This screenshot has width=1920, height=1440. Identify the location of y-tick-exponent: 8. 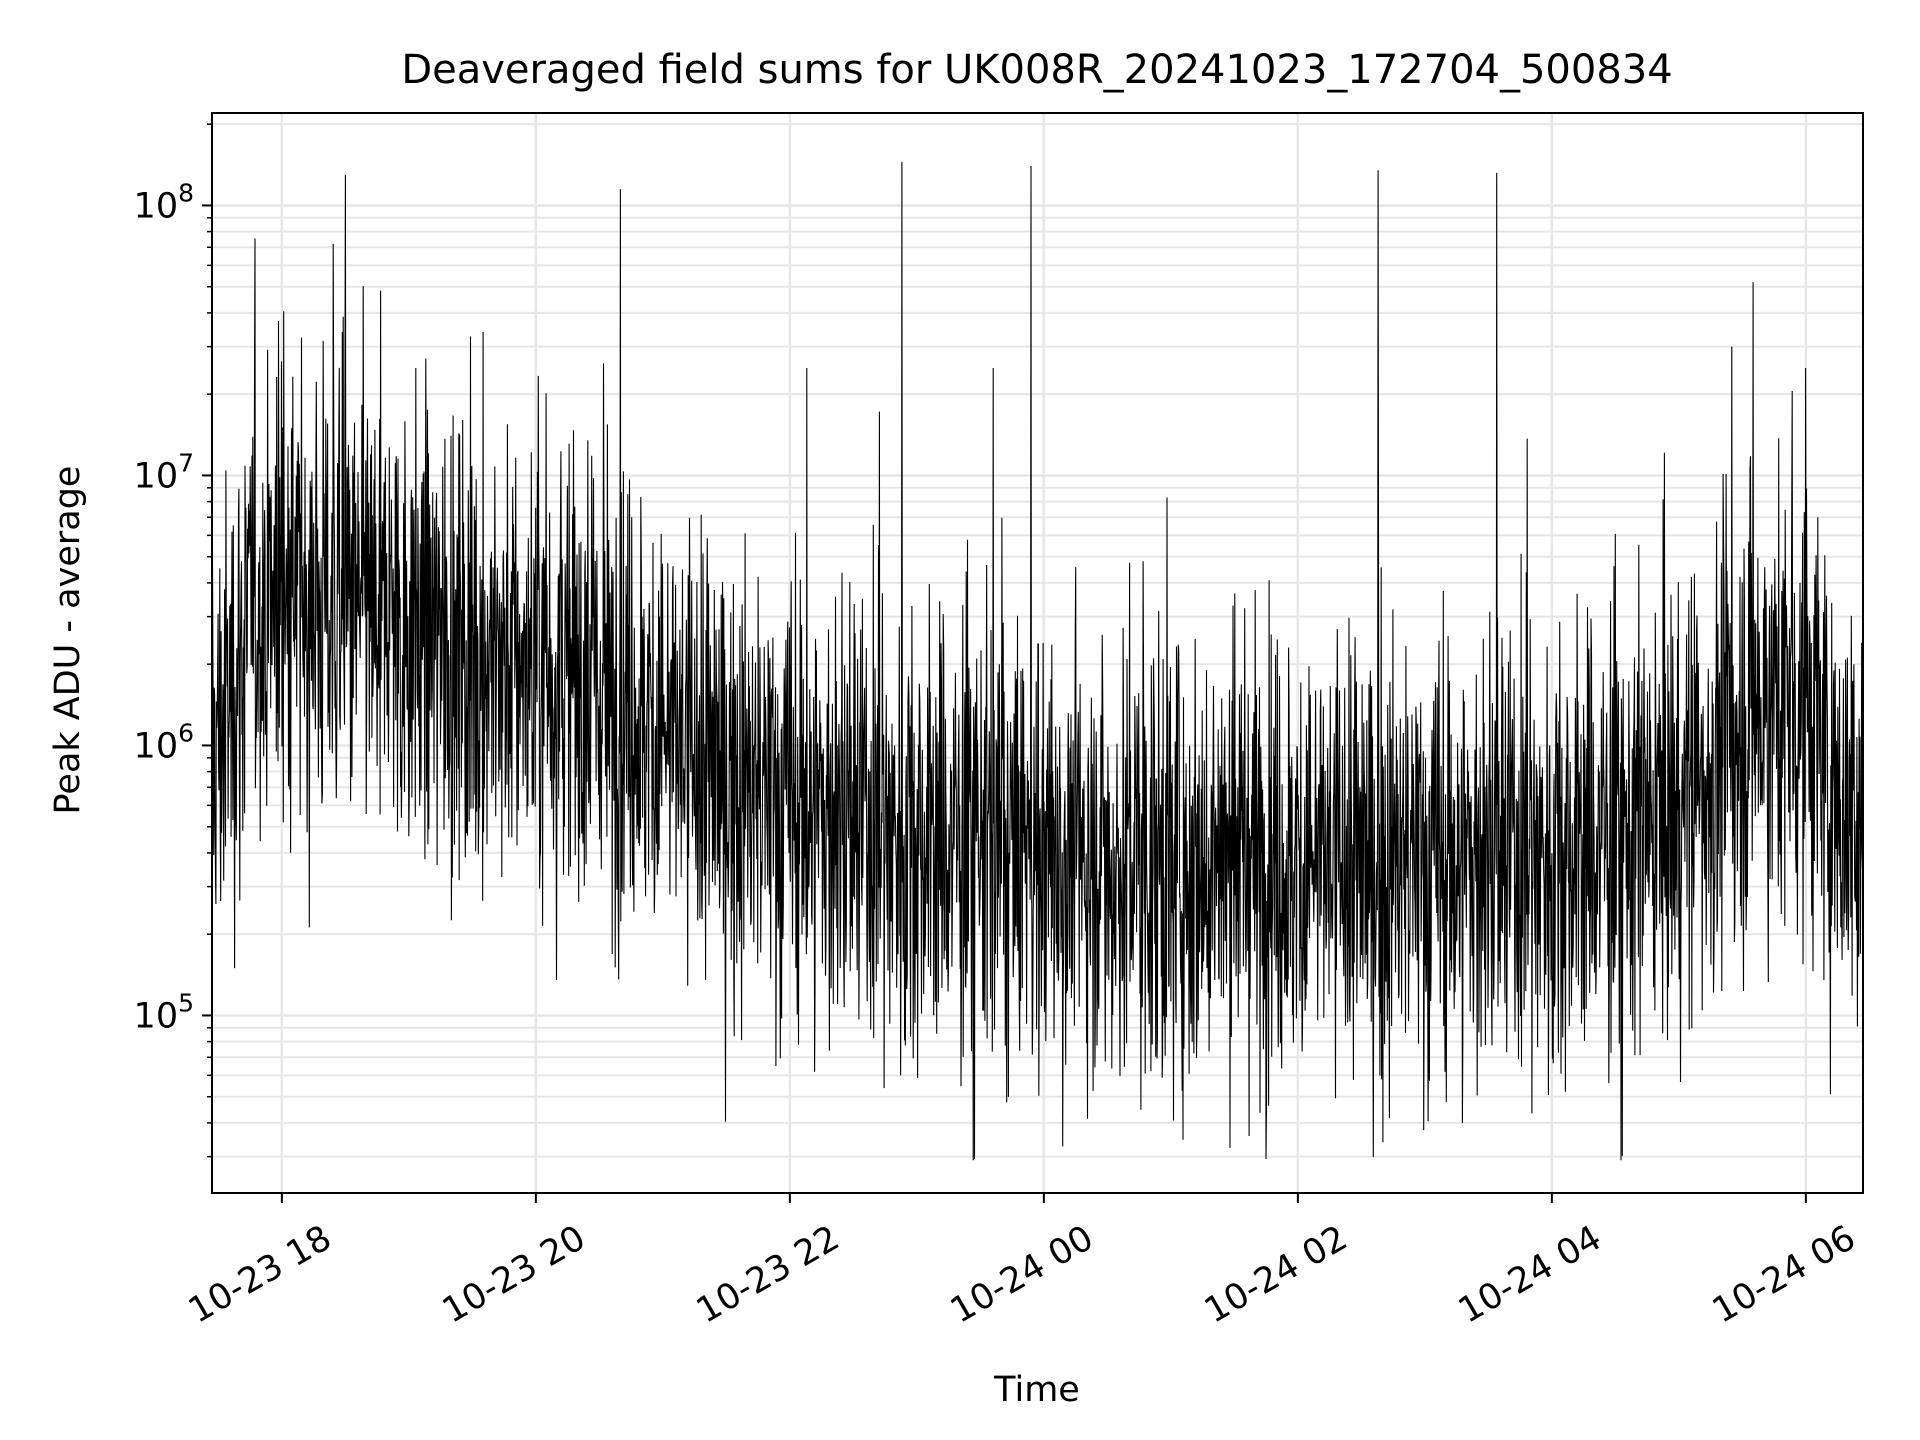
(186, 192).